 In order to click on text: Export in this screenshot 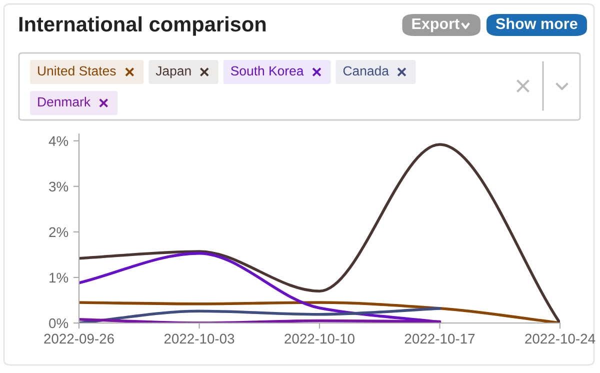, I will do `click(436, 25)`.